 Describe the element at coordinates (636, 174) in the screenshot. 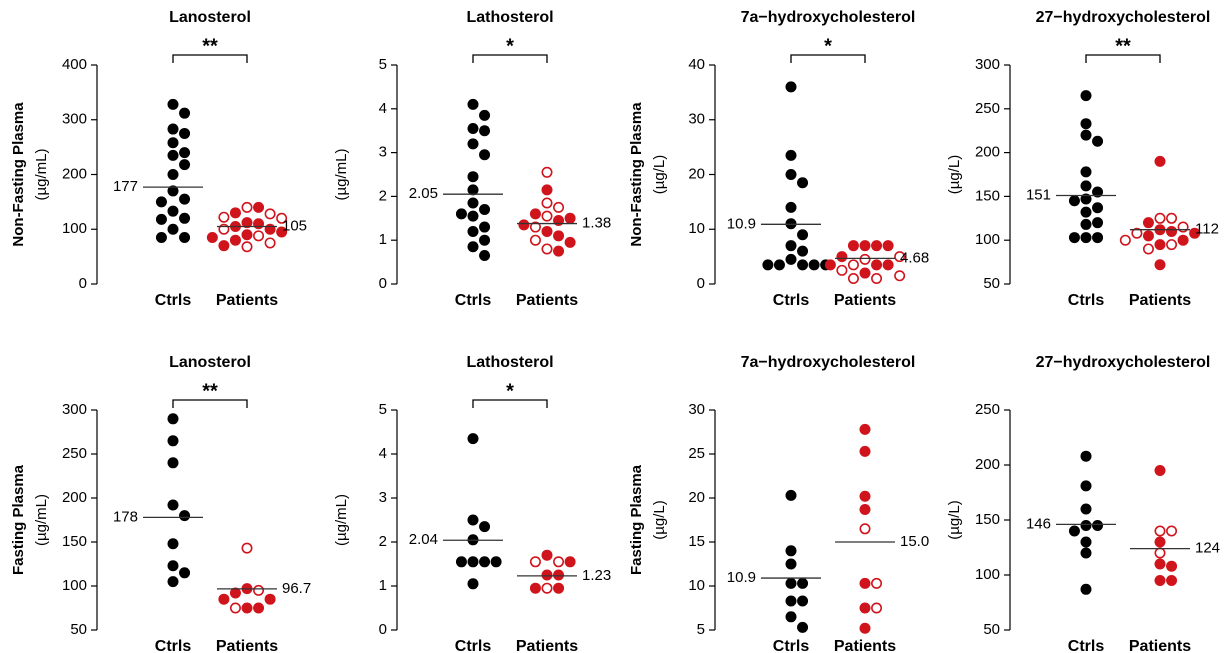

I see `row-label: Non-Fasting Plasma` at that location.